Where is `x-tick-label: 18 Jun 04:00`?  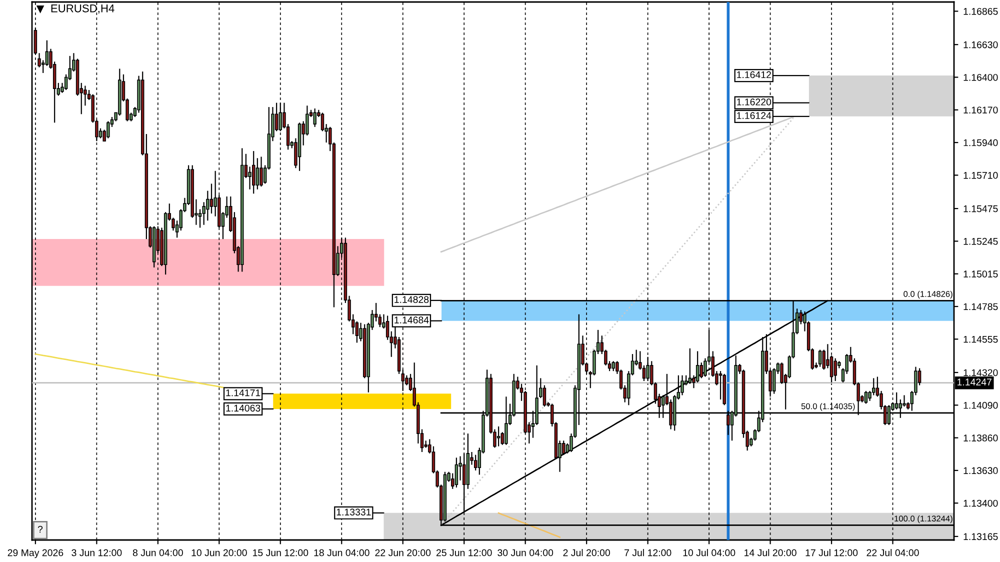
x-tick-label: 18 Jun 04:00 is located at coordinates (342, 552).